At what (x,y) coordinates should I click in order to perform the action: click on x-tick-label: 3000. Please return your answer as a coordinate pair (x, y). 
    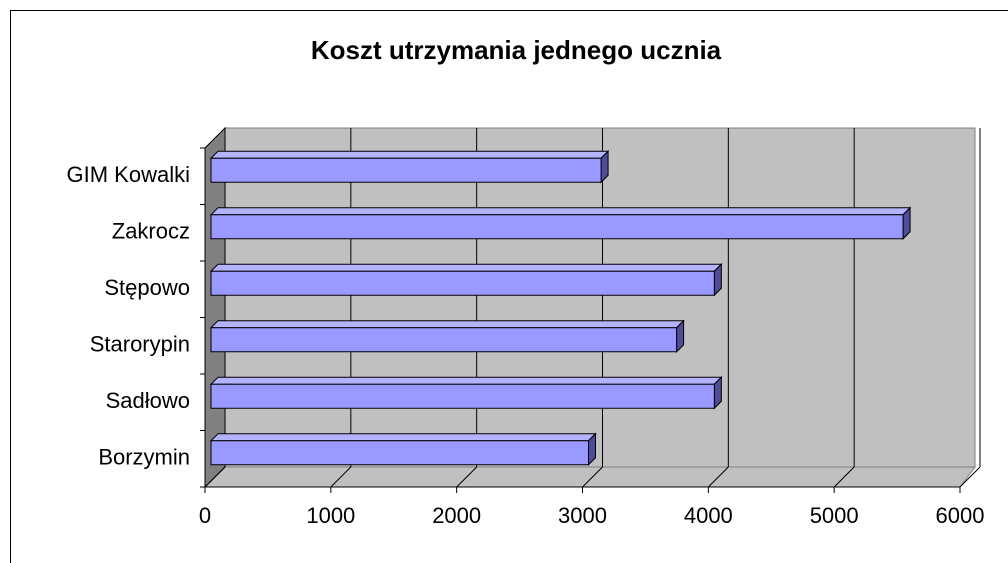
    Looking at the image, I should click on (582, 515).